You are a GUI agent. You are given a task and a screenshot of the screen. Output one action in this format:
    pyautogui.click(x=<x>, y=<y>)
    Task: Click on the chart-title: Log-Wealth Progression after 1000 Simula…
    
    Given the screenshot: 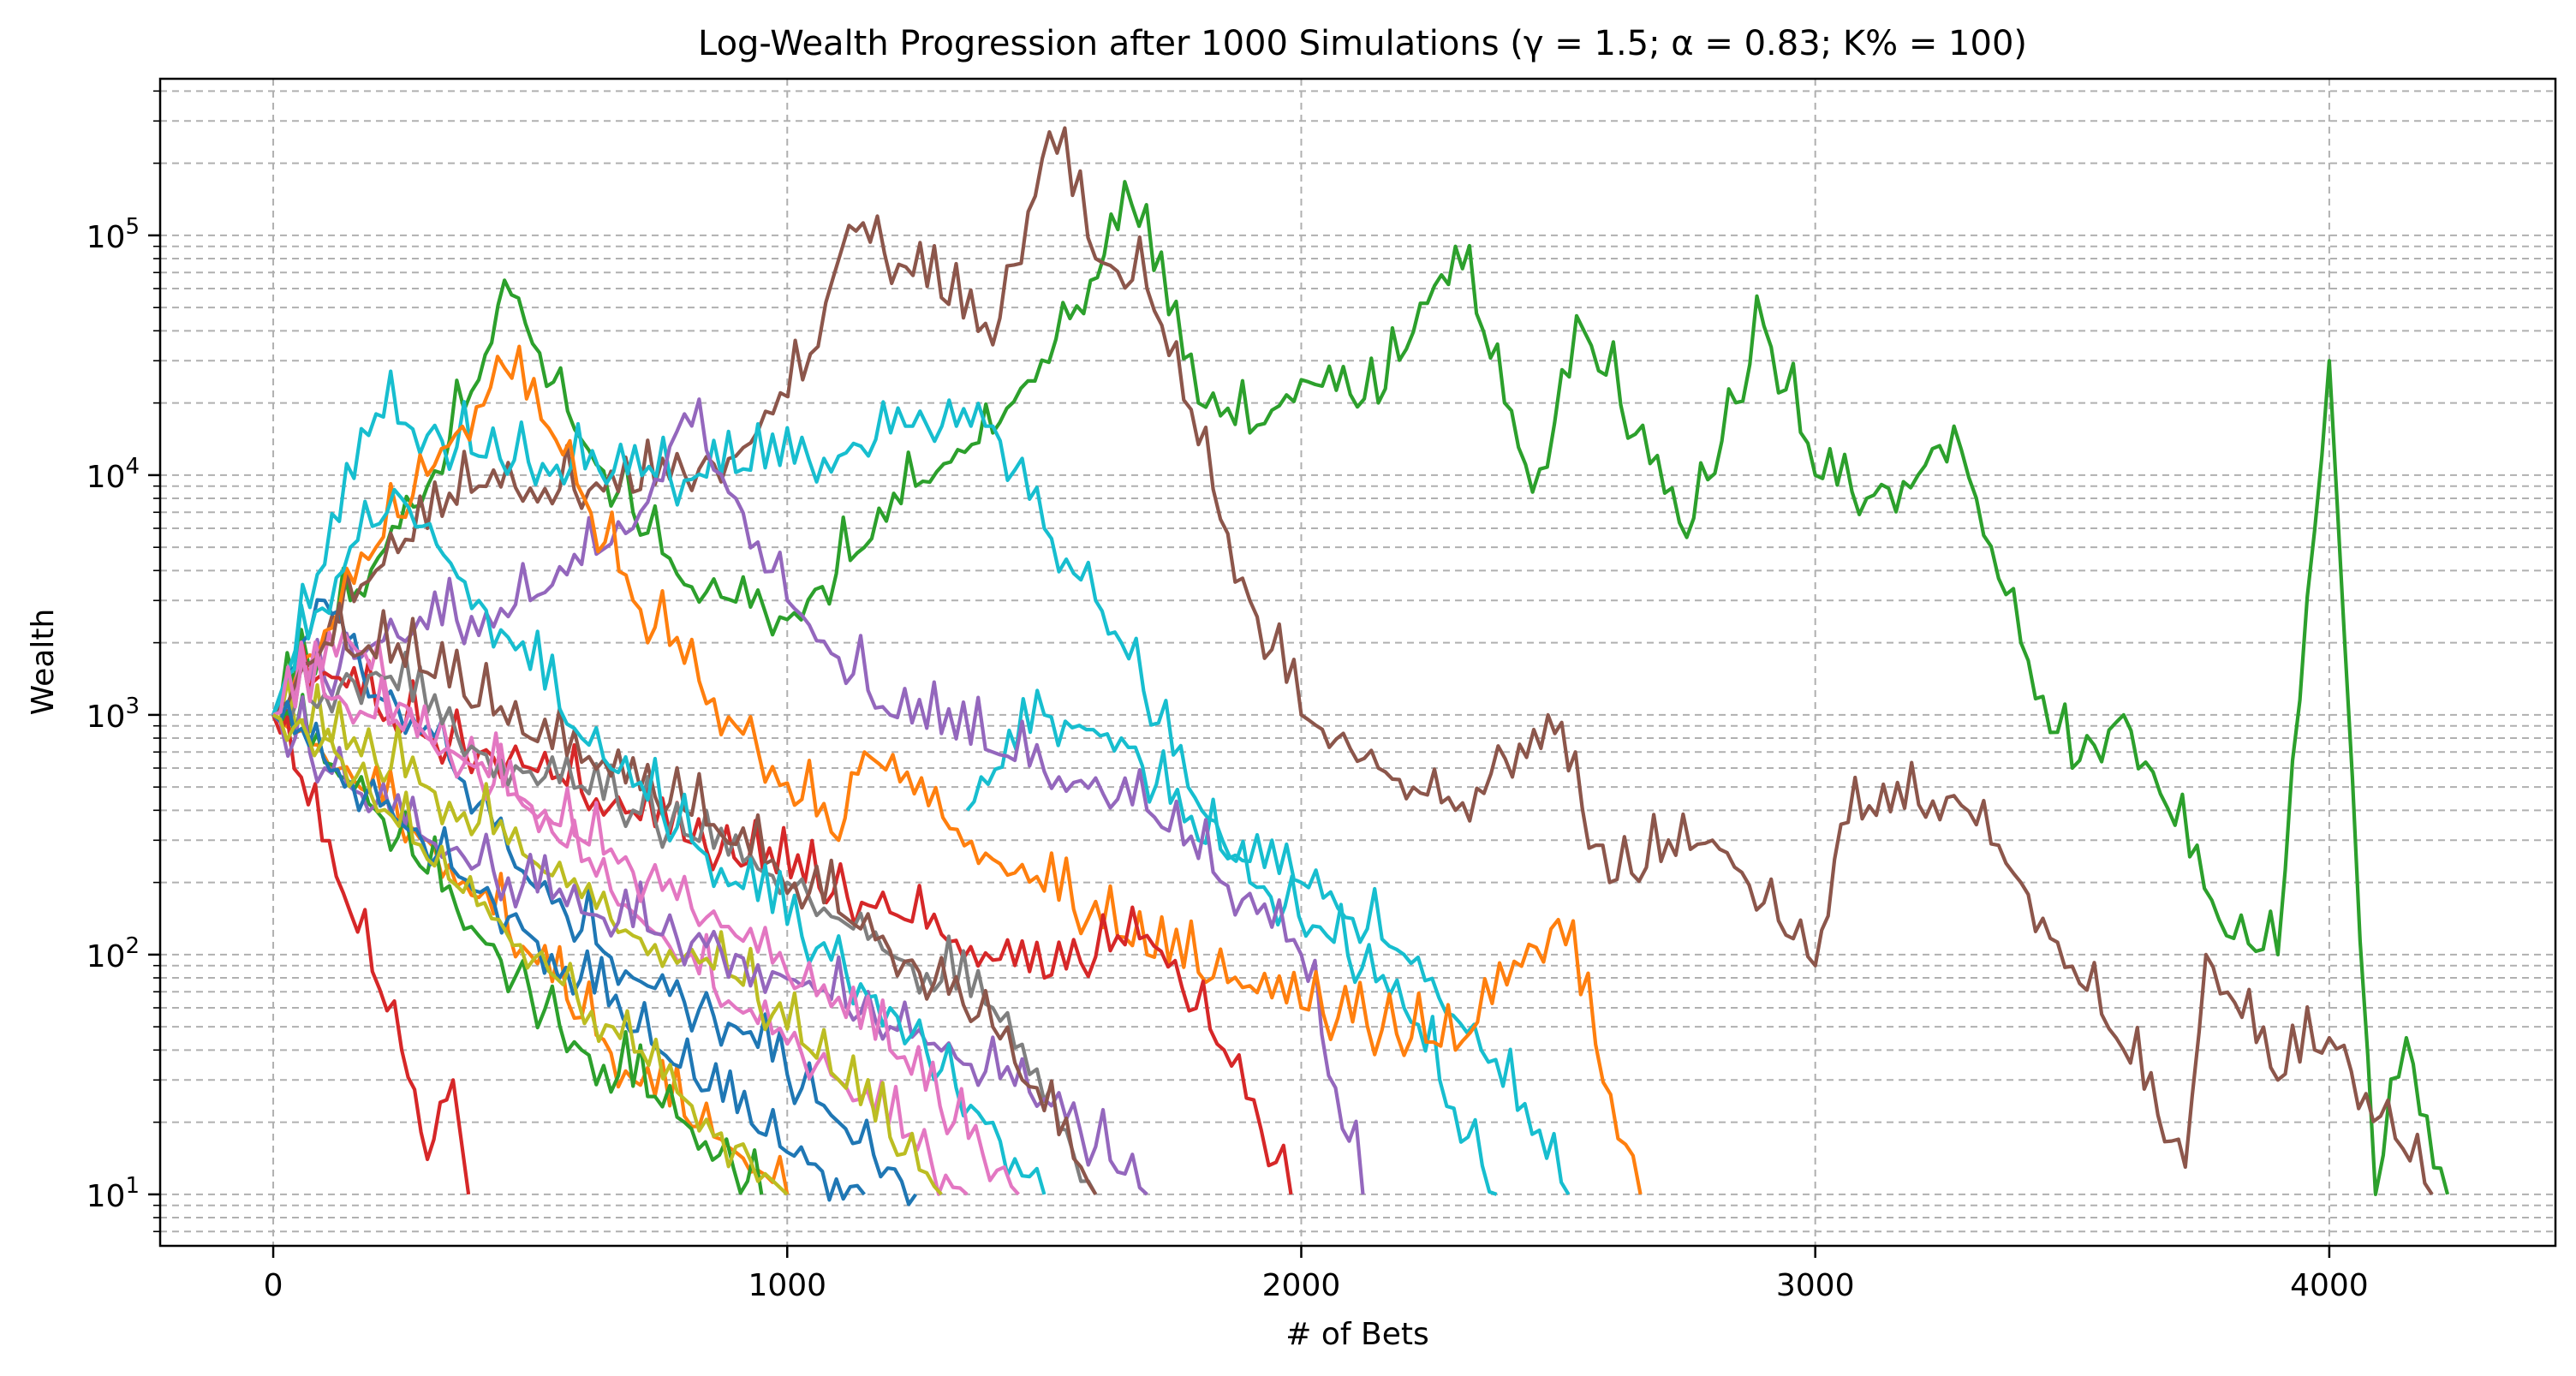 What is the action you would take?
    pyautogui.click(x=1362, y=43)
    